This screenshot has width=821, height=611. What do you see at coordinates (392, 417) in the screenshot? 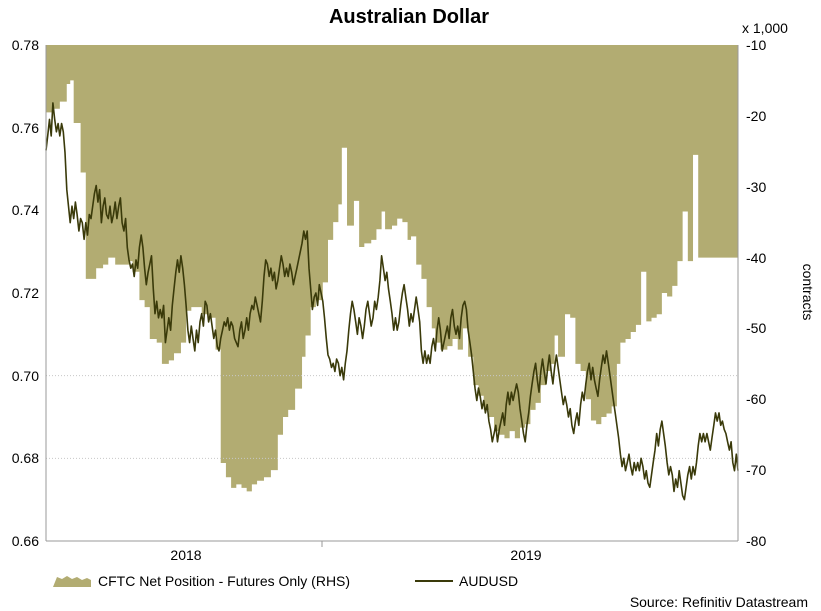
I see `grid` at bounding box center [392, 417].